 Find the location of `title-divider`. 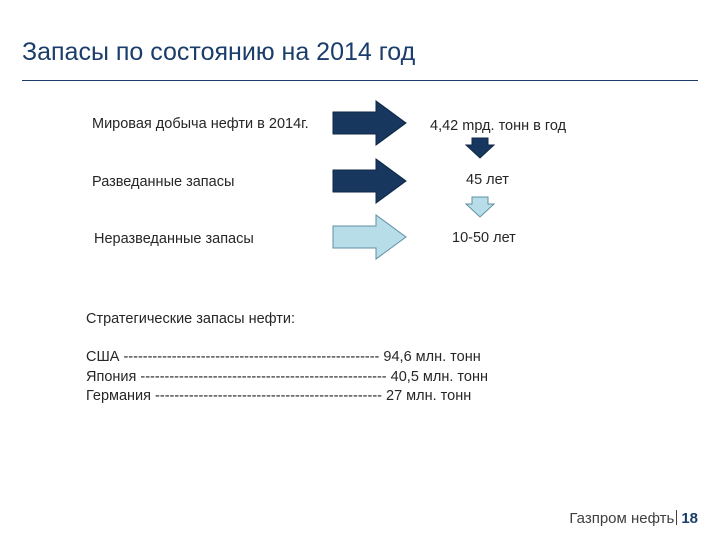

title-divider is located at coordinates (360, 80).